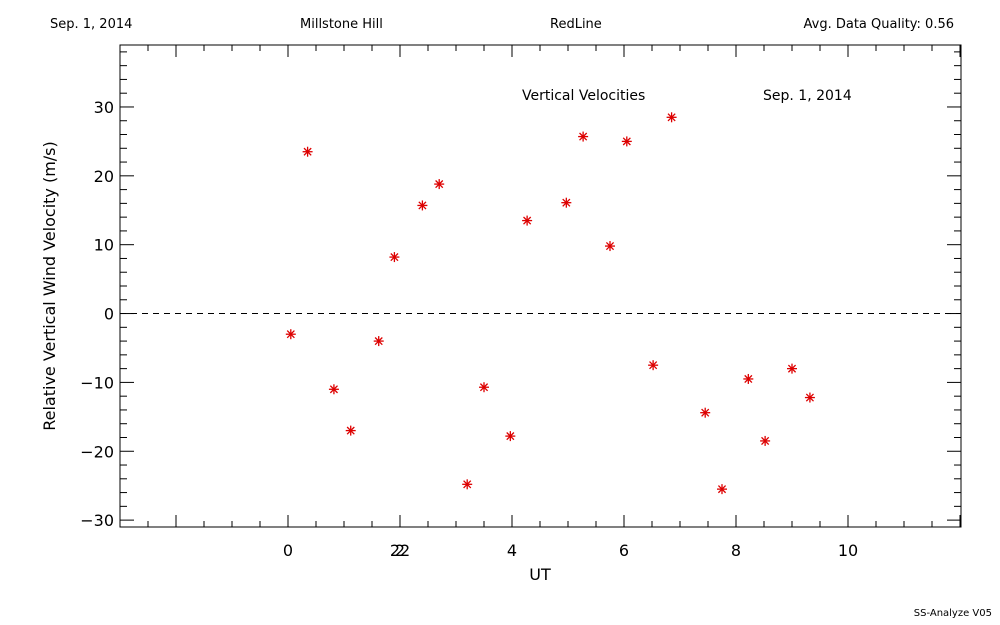 The width and height of the screenshot is (1000, 625). I want to click on y-tick-label: 20, so click(104, 176).